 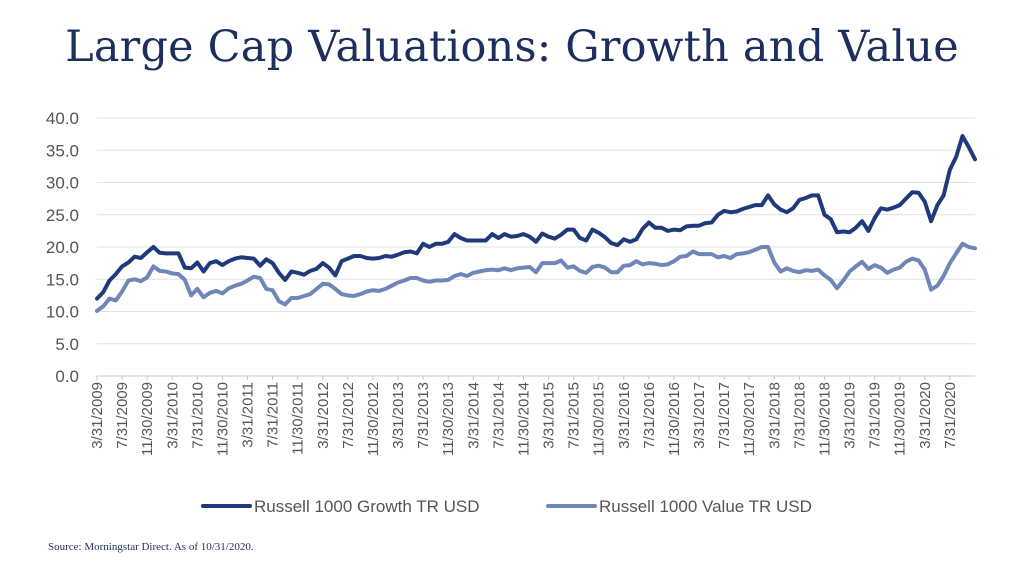 I want to click on x-tick-label: 11/30/2015, so click(x=599, y=419).